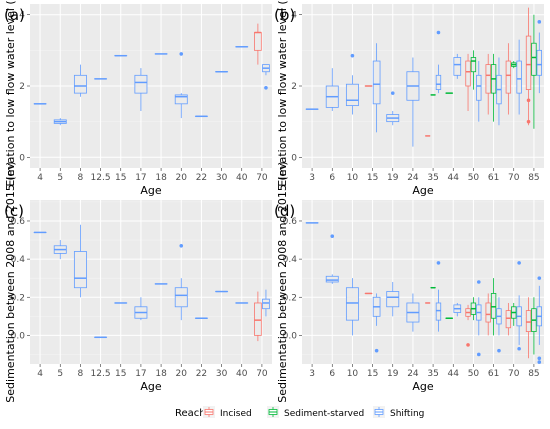 This screenshot has height=429, width=550. I want to click on box-d-70-sediment-starved, so click(514, 314).